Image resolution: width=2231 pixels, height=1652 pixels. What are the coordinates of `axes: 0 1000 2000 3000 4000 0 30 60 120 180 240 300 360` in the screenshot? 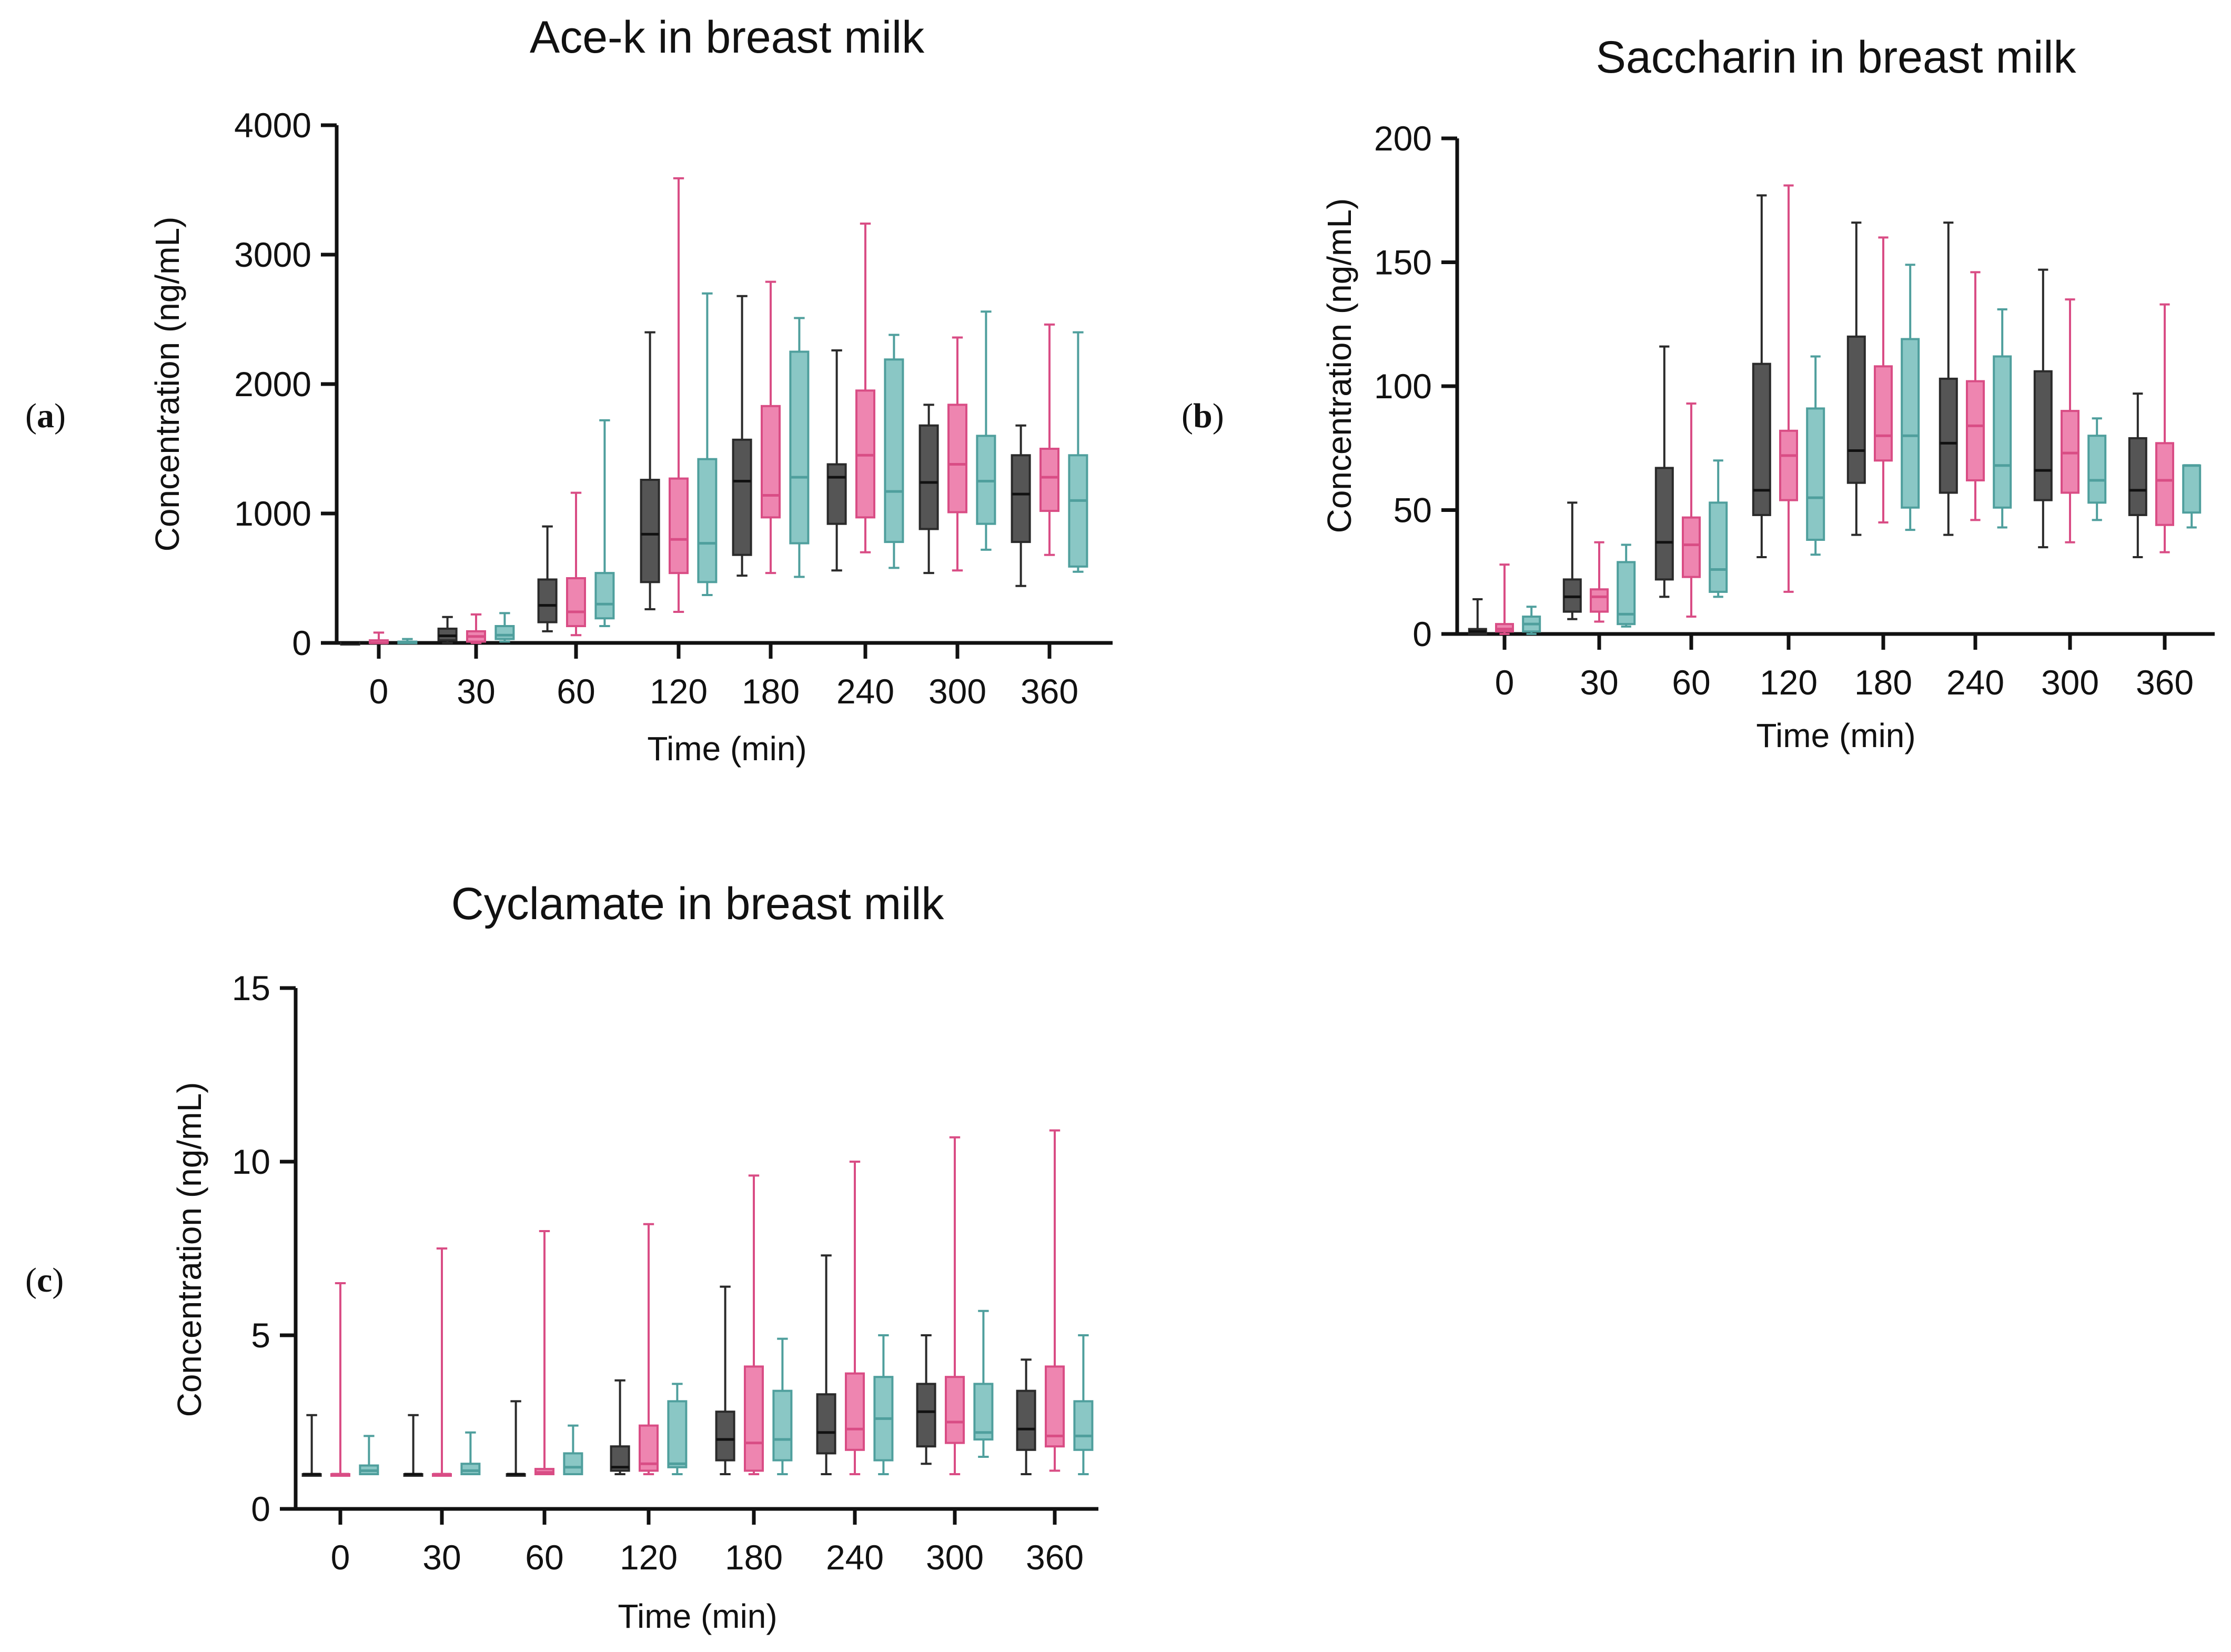 It's located at (673, 408).